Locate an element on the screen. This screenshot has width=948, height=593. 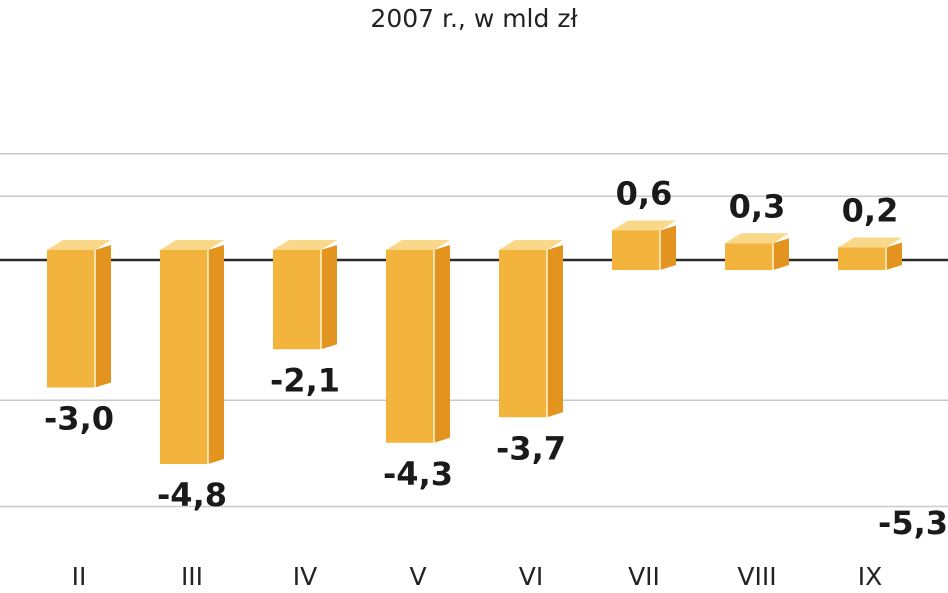
bar-VI is located at coordinates (531, 329).